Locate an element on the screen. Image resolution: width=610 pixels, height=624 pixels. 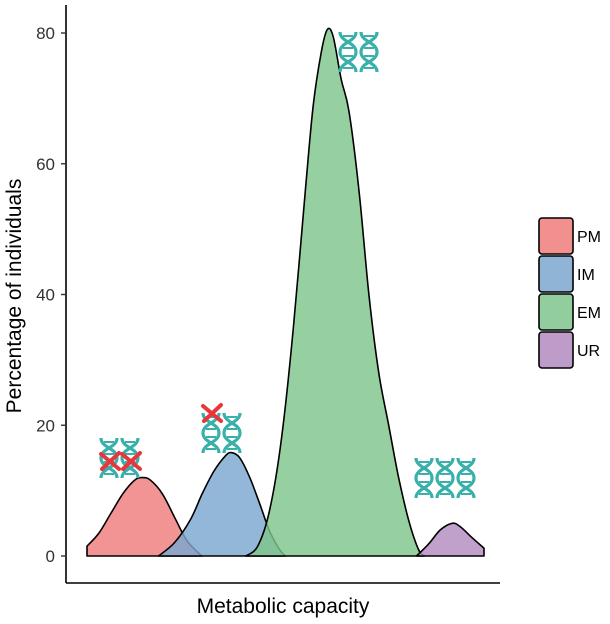
legend: PM IM EM UR is located at coordinates (569, 293).